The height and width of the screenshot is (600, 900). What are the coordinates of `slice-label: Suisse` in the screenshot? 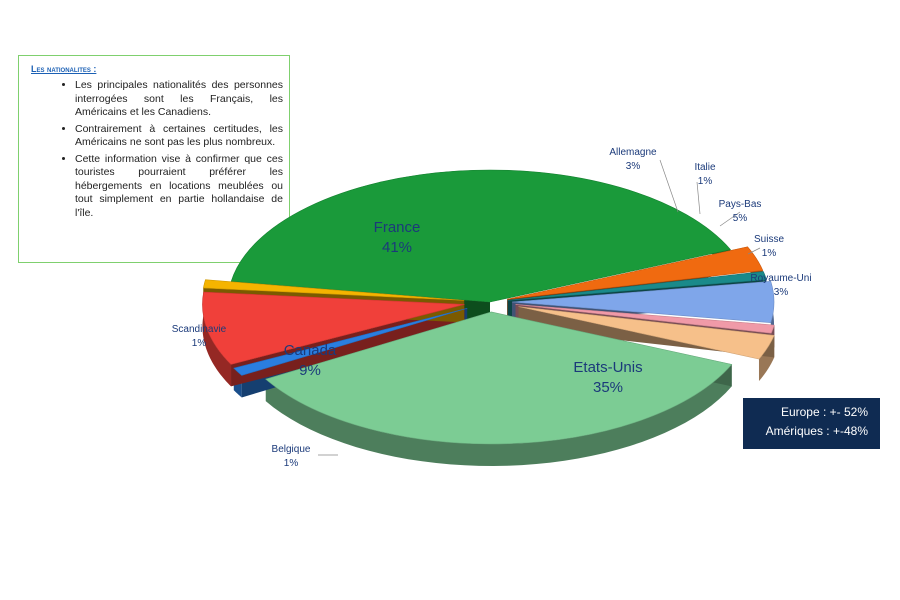 It's located at (769, 239).